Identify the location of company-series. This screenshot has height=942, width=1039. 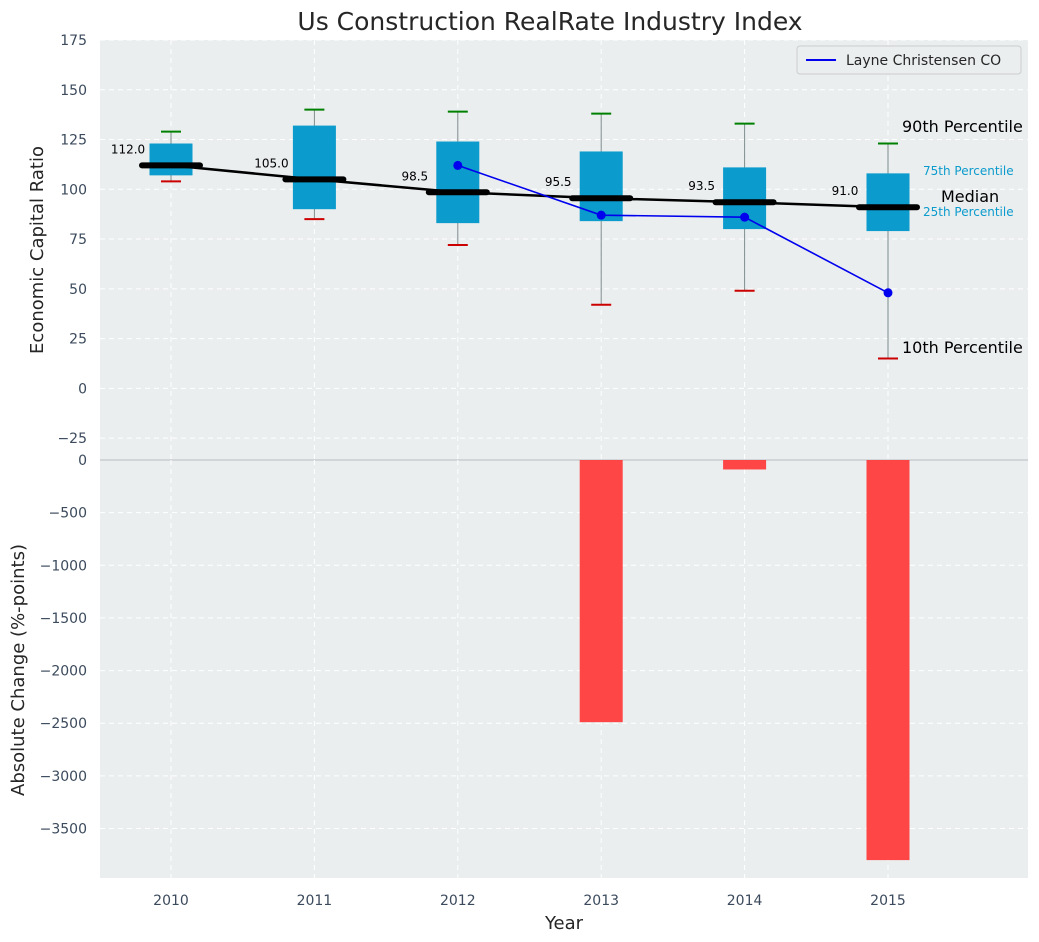
(673, 229).